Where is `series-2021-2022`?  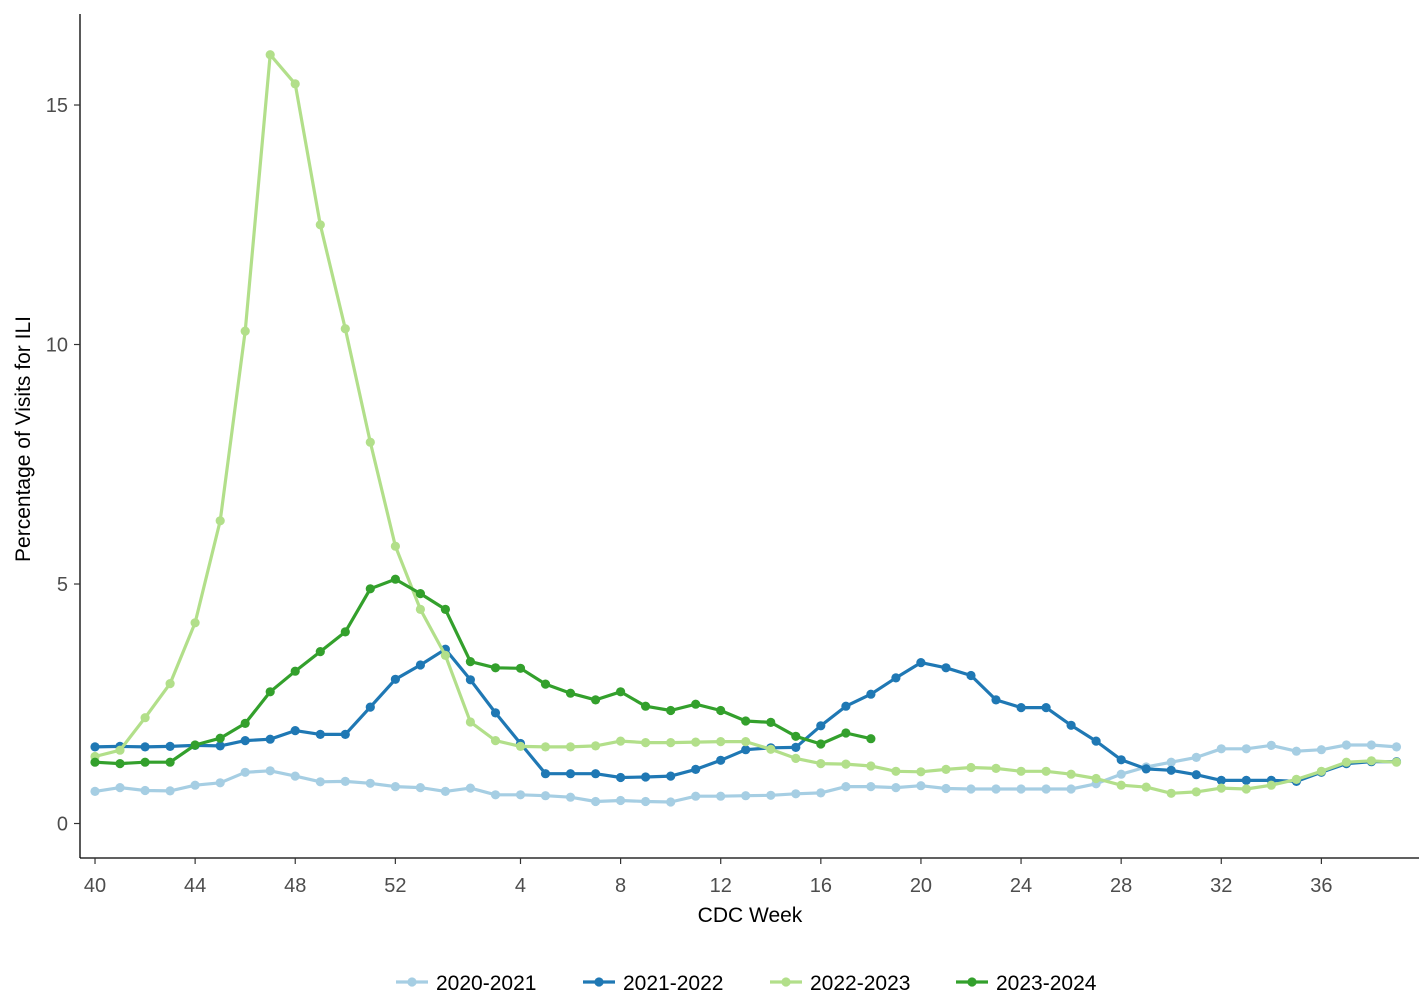 series-2021-2022 is located at coordinates (746, 715).